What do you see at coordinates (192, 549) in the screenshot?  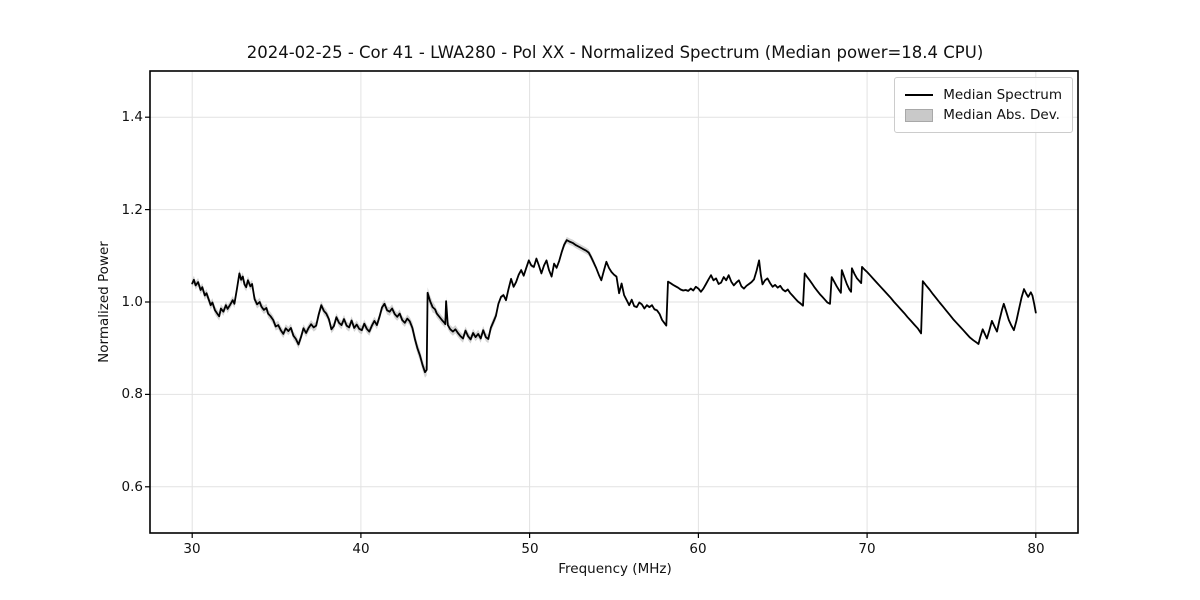 I see `x-tick-label: 30` at bounding box center [192, 549].